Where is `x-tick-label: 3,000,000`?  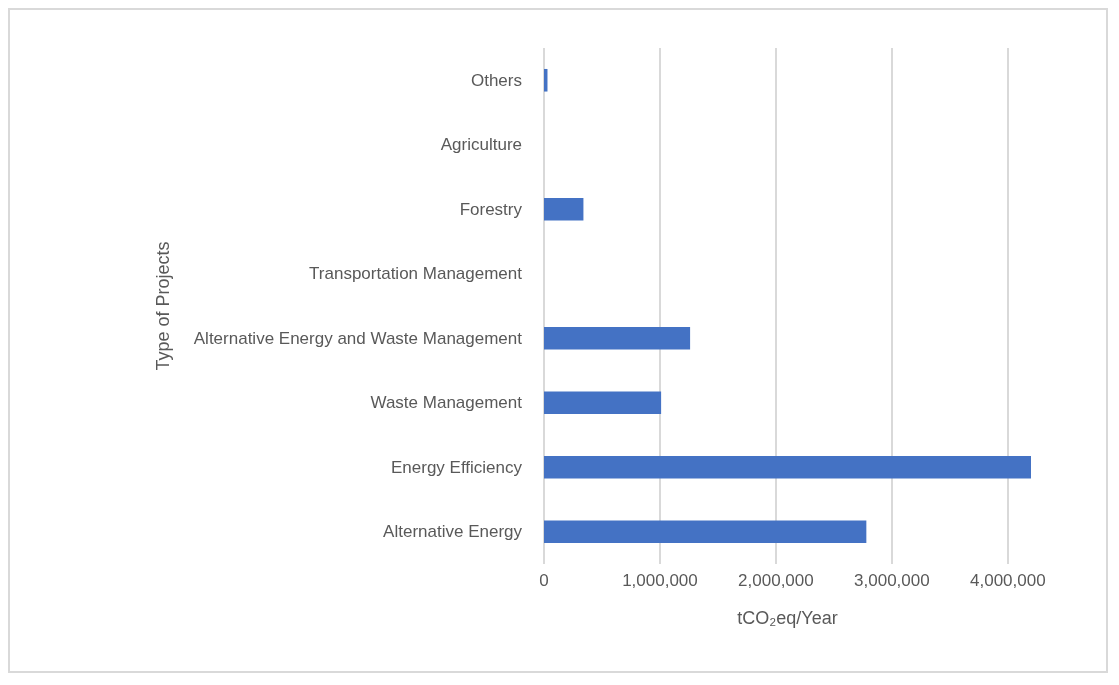
x-tick-label: 3,000,000 is located at coordinates (892, 580).